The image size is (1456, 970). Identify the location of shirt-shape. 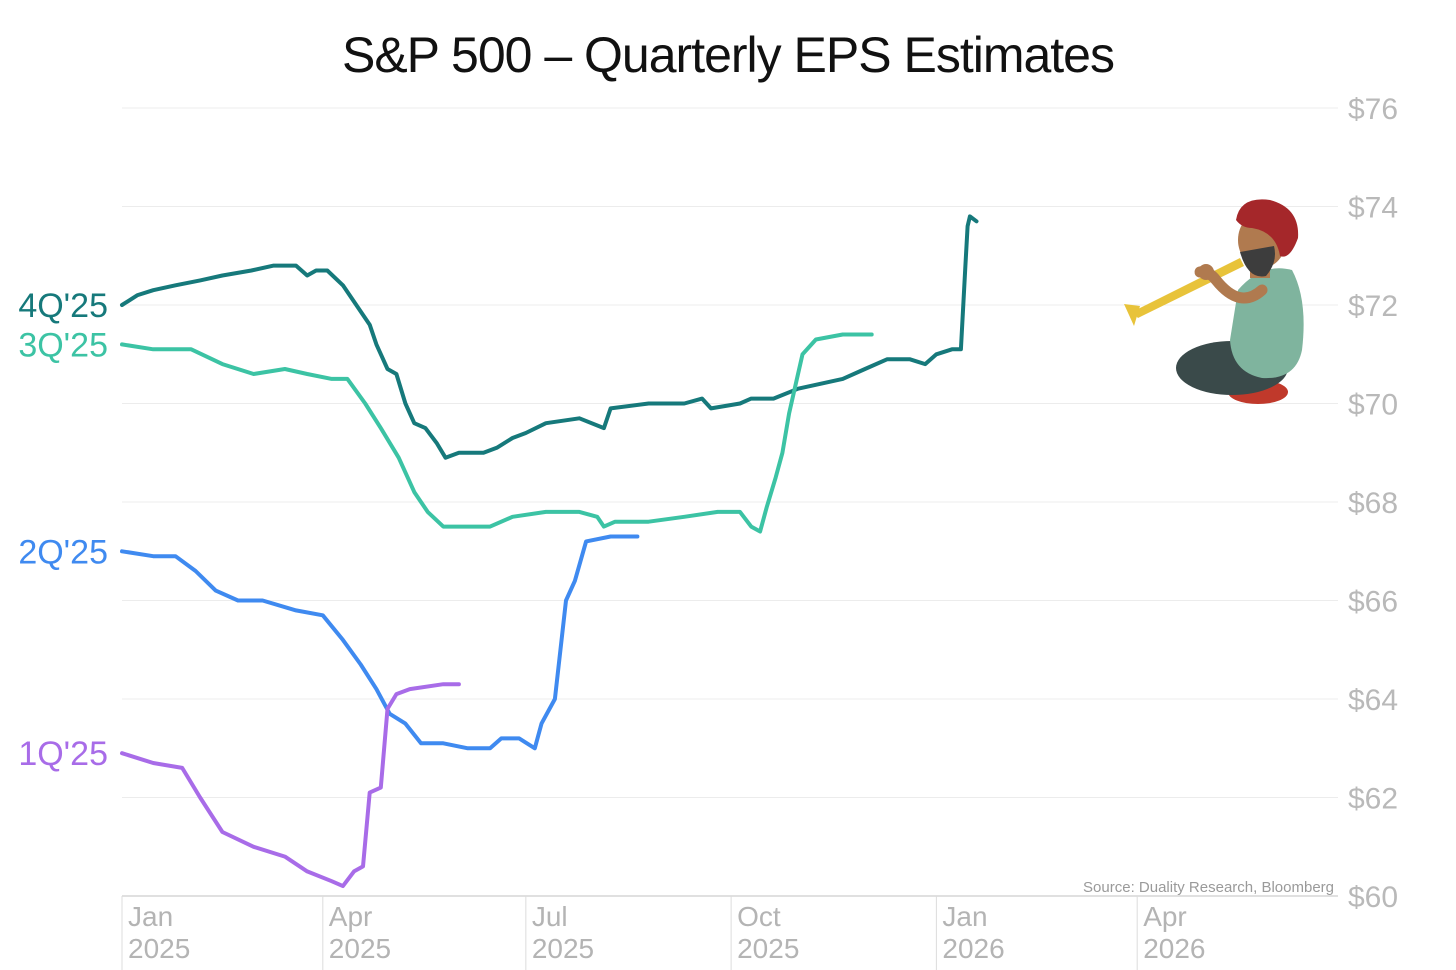
(1267, 323).